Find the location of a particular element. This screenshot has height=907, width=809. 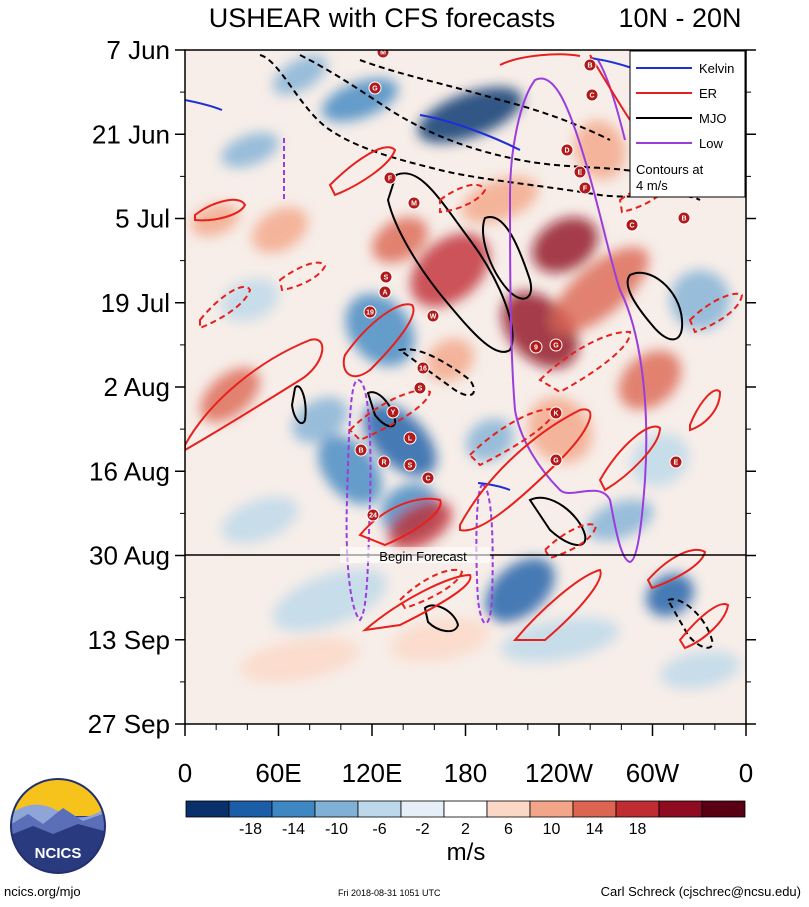

y-tick-label: 30 Aug is located at coordinates (129, 556).